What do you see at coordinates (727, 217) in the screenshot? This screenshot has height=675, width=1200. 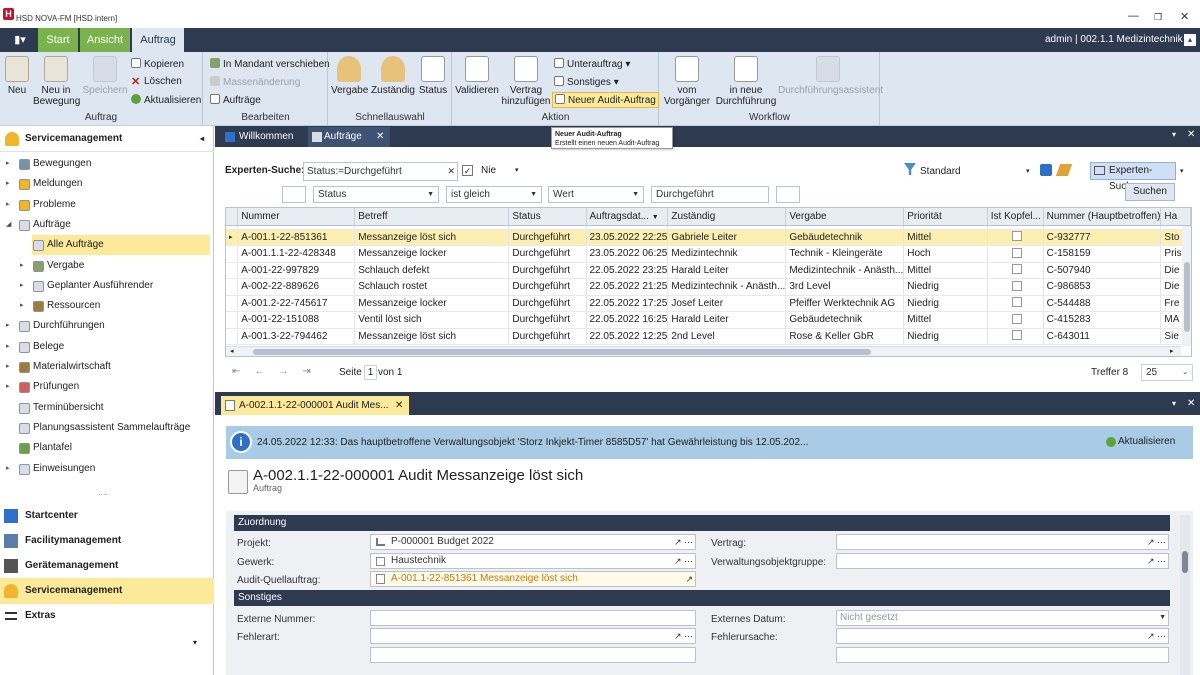 I see `col-zustaendig: Zuständig` at bounding box center [727, 217].